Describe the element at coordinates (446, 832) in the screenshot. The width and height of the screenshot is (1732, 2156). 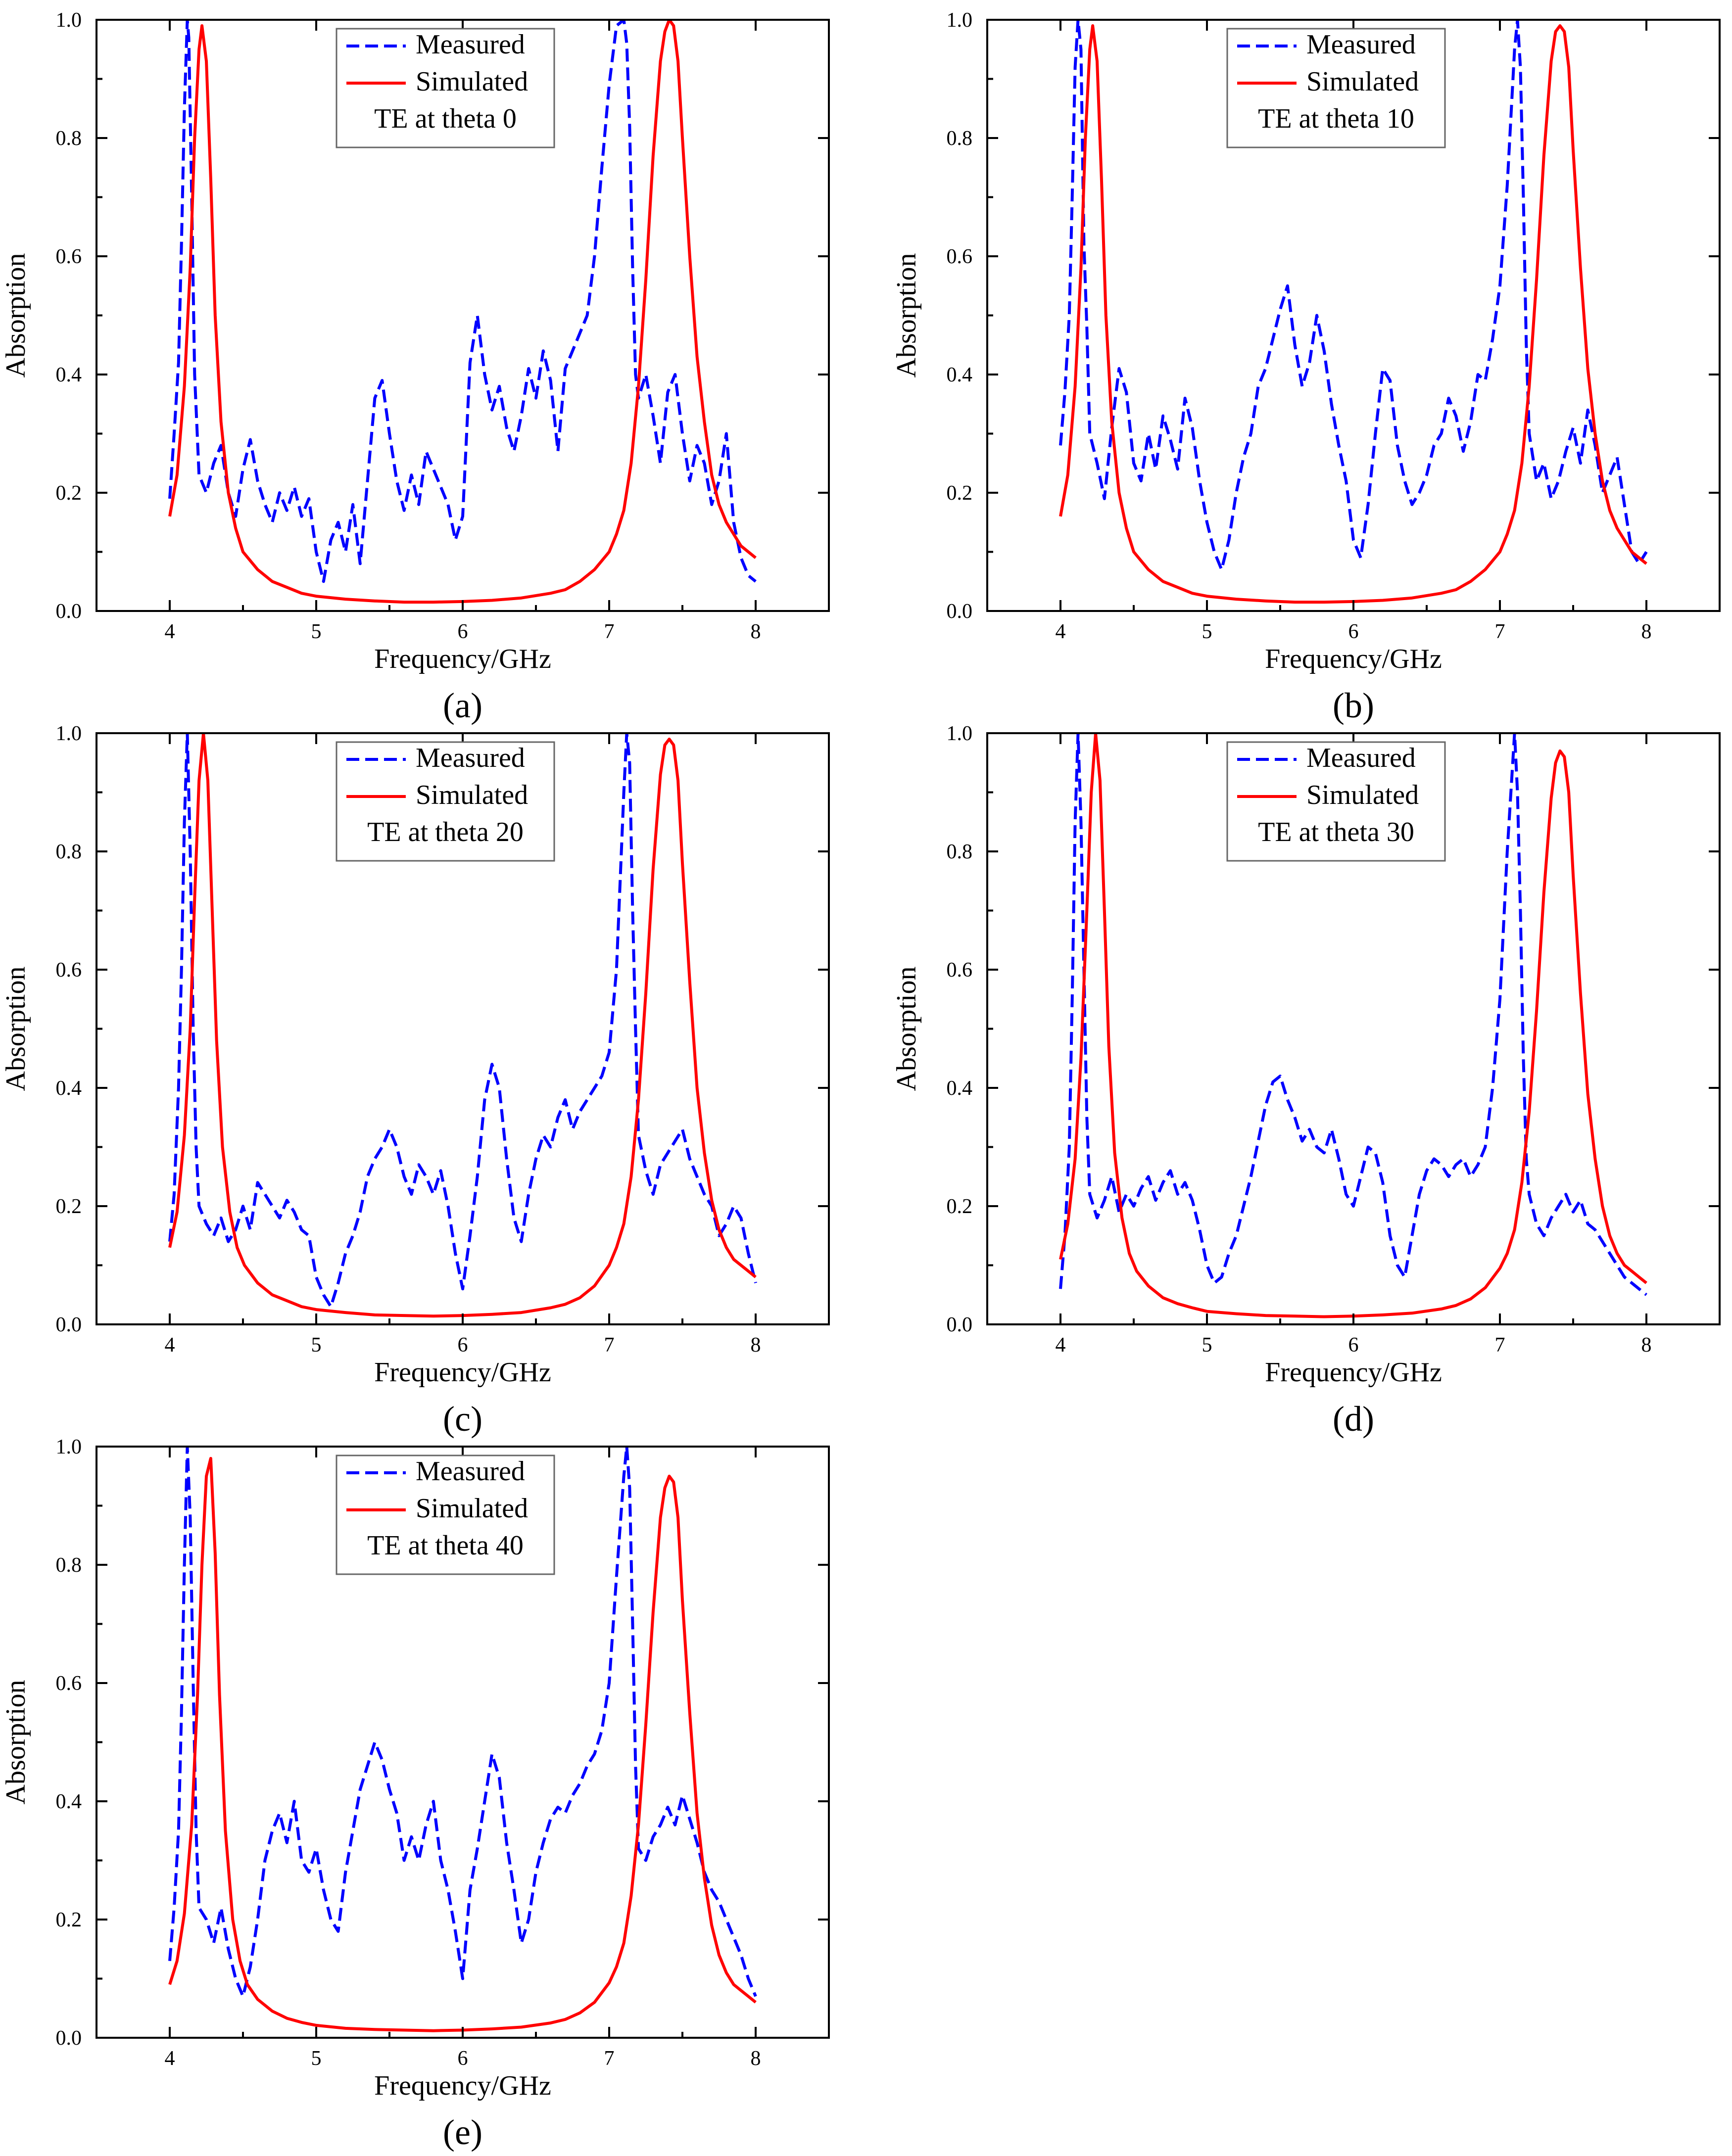
I see `legend-note: TE at theta 20` at that location.